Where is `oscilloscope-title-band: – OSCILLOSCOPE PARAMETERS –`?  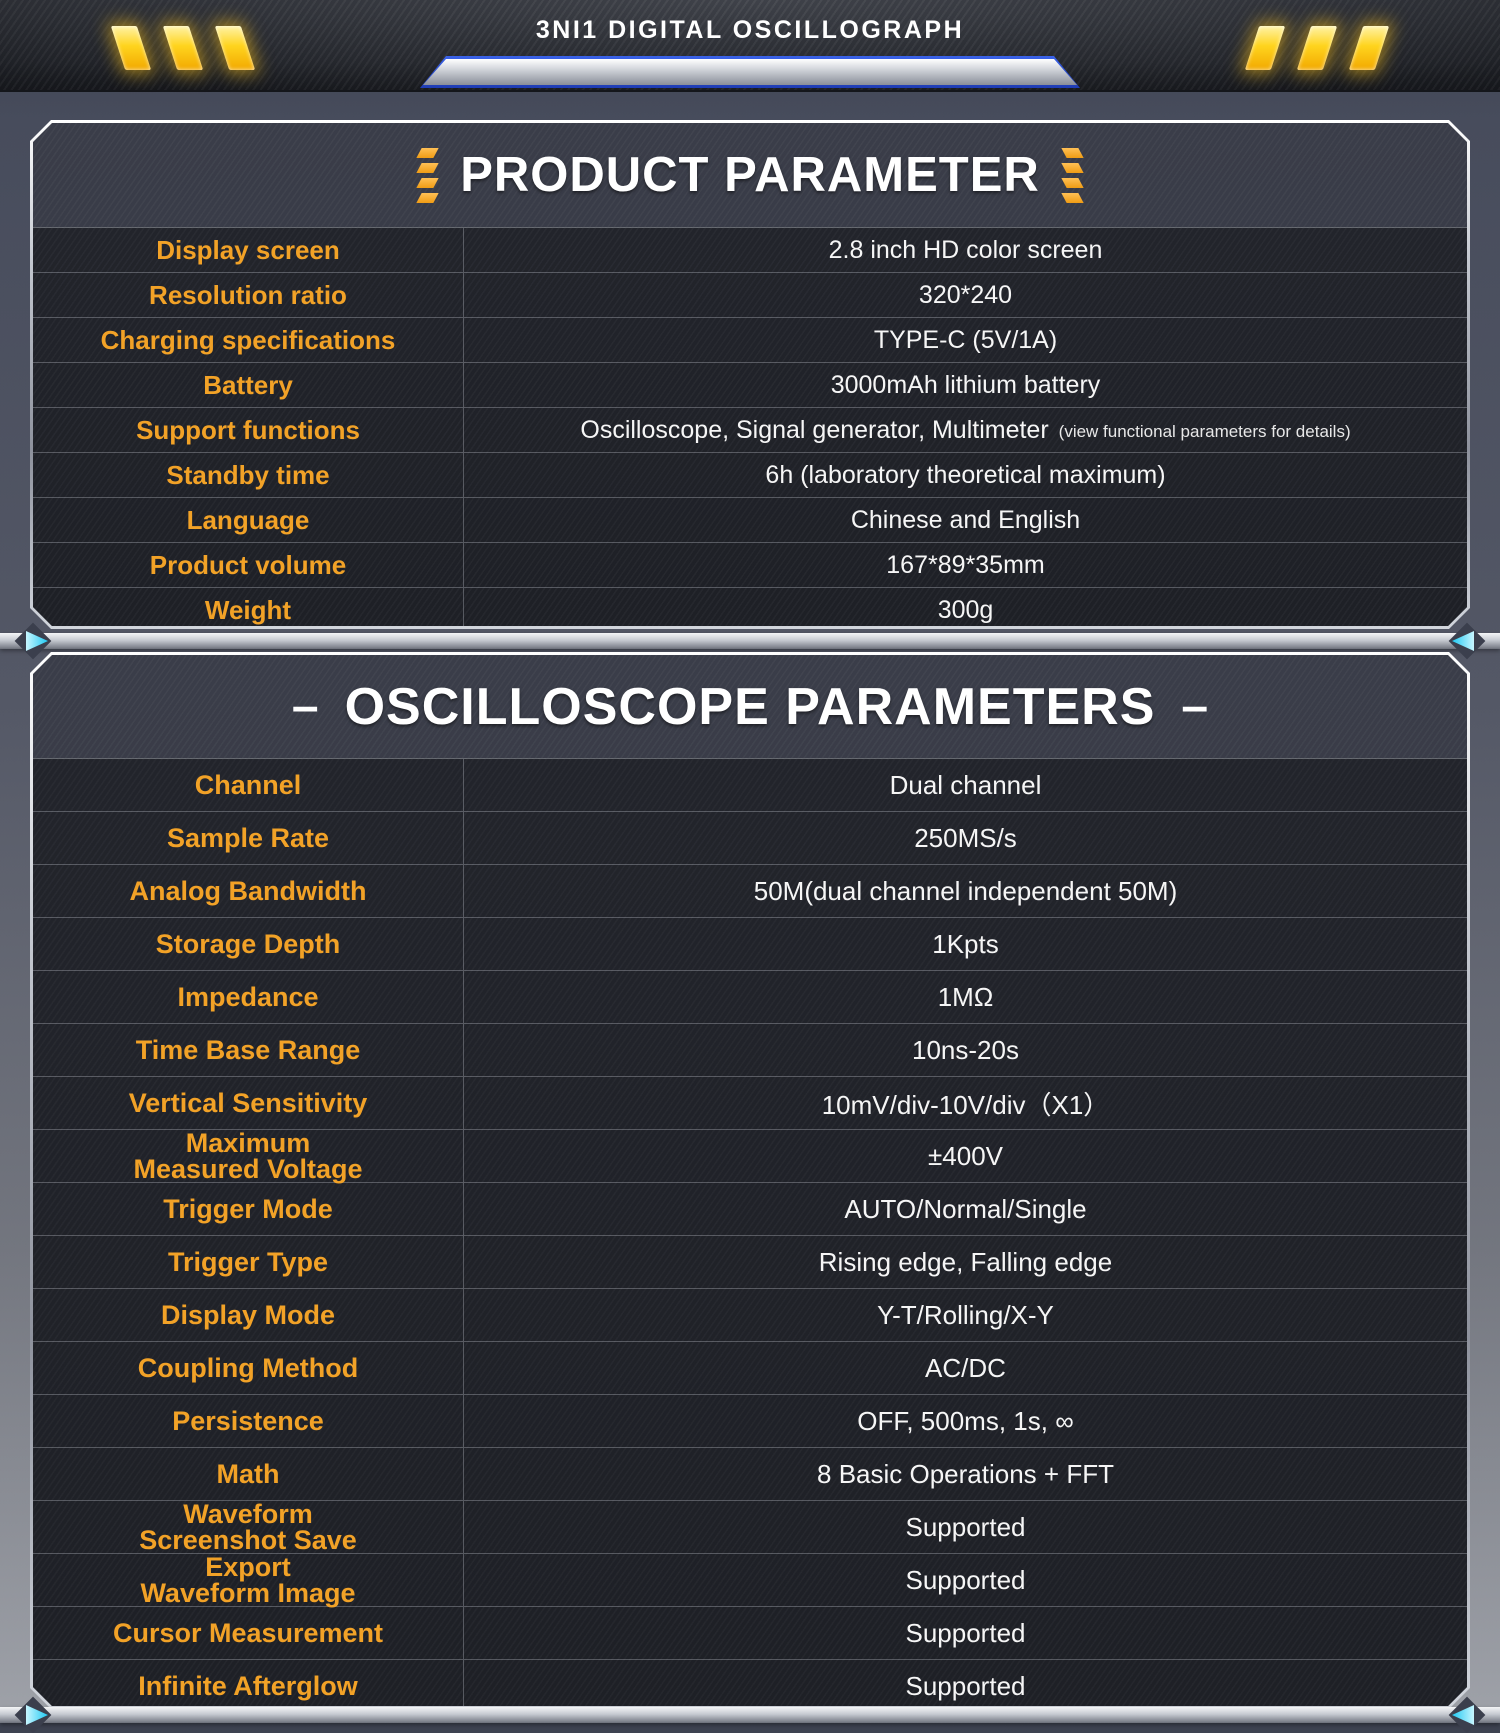 oscilloscope-title-band: – OSCILLOSCOPE PARAMETERS – is located at coordinates (750, 706).